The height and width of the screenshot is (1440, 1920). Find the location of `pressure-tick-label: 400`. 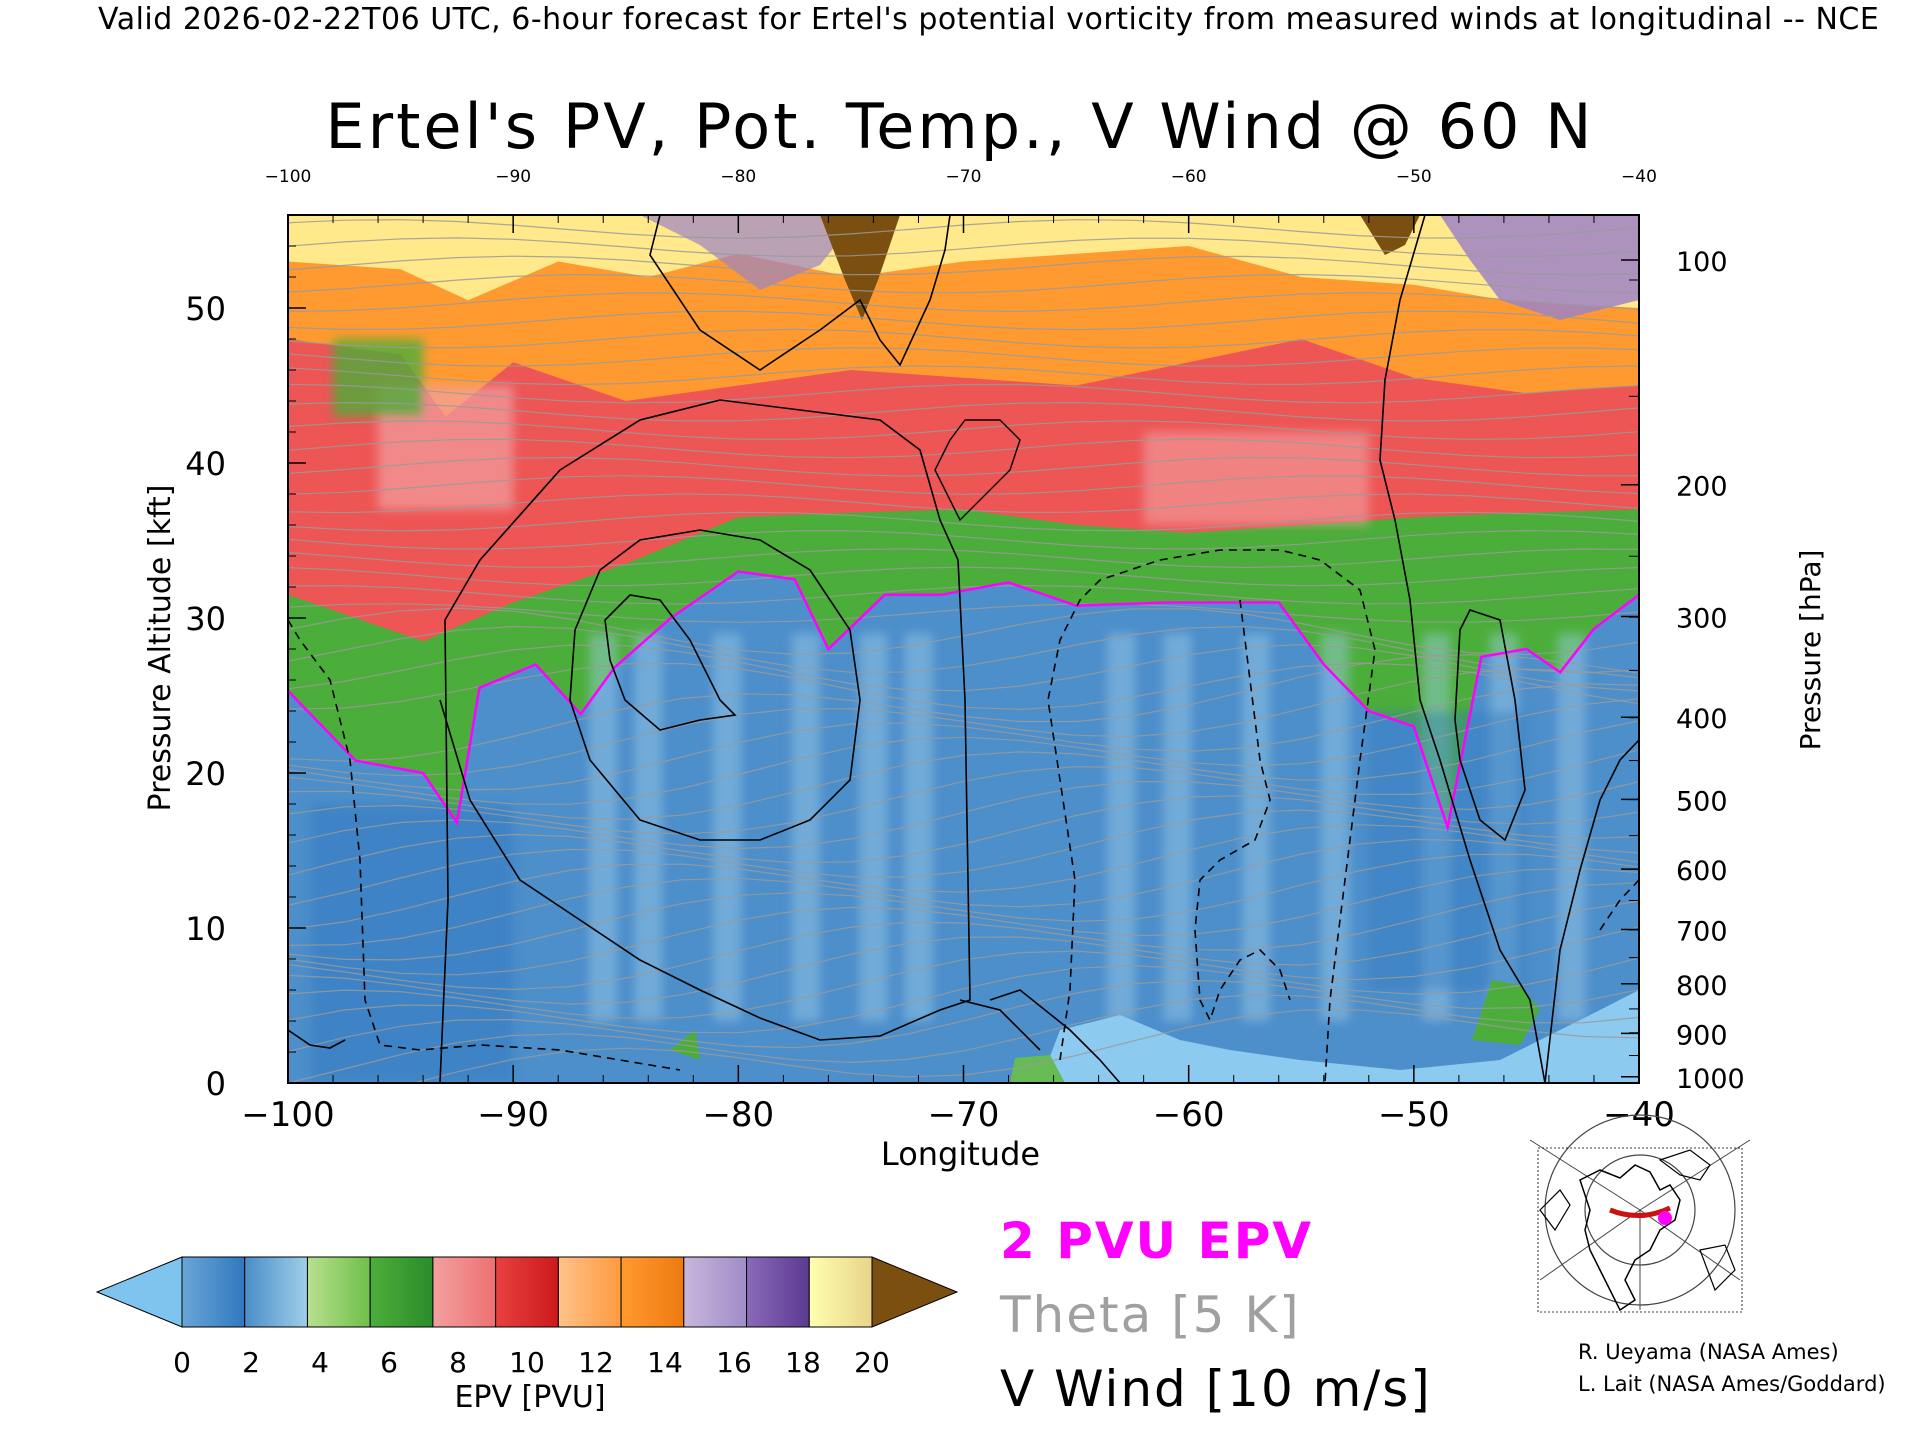

pressure-tick-label: 400 is located at coordinates (1702, 719).